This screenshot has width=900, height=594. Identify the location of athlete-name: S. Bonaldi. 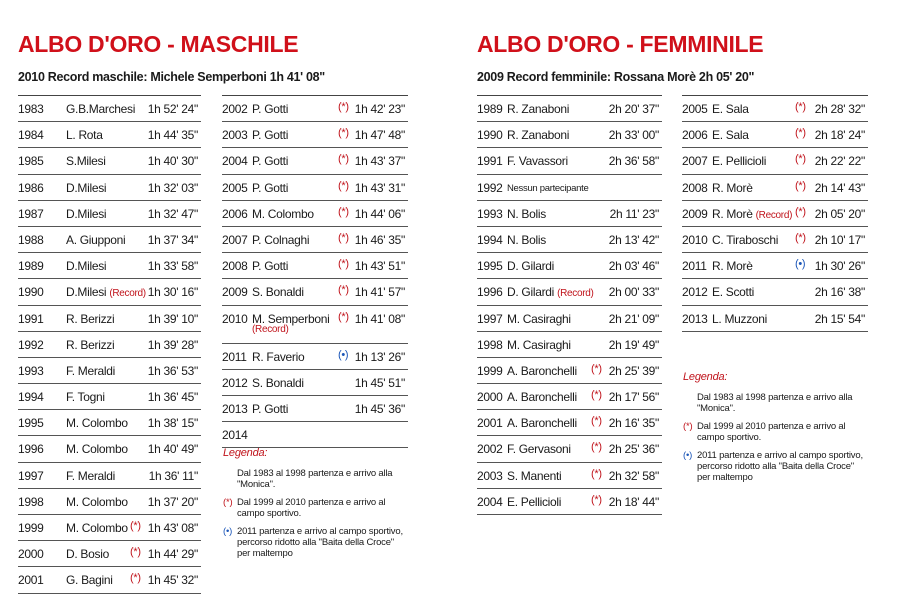
(278, 292).